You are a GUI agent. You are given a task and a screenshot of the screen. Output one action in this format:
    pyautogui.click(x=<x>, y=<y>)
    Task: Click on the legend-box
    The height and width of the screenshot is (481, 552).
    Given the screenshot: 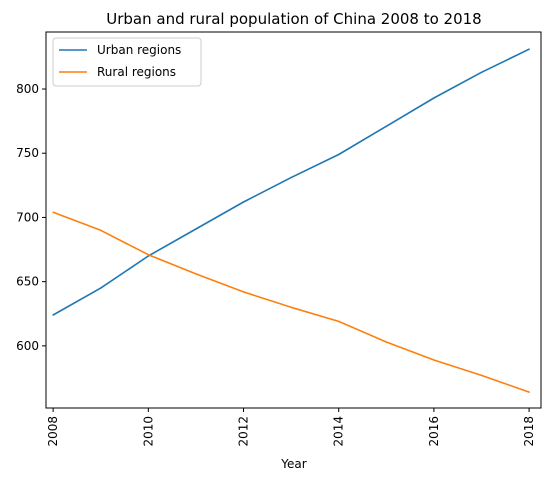 What is the action you would take?
    pyautogui.click(x=127, y=62)
    